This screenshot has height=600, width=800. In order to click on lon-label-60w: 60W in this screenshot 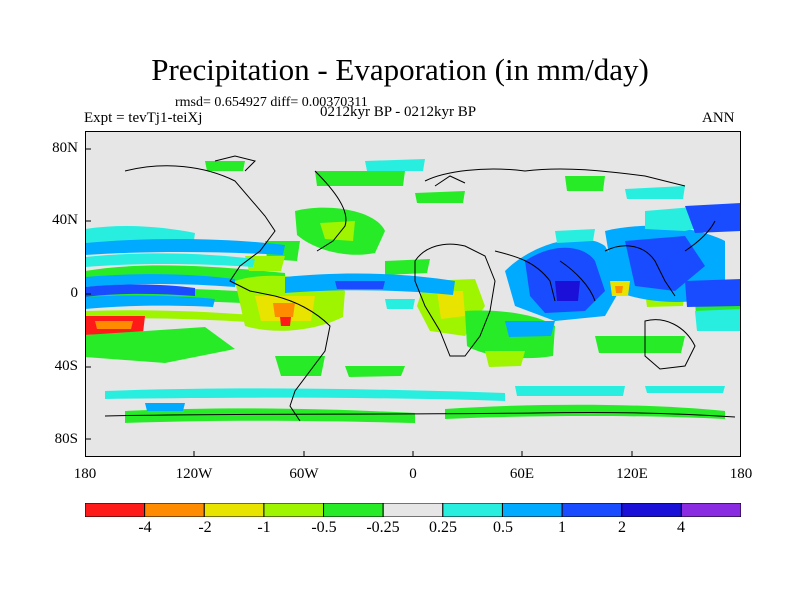, I will do `click(304, 474)`.